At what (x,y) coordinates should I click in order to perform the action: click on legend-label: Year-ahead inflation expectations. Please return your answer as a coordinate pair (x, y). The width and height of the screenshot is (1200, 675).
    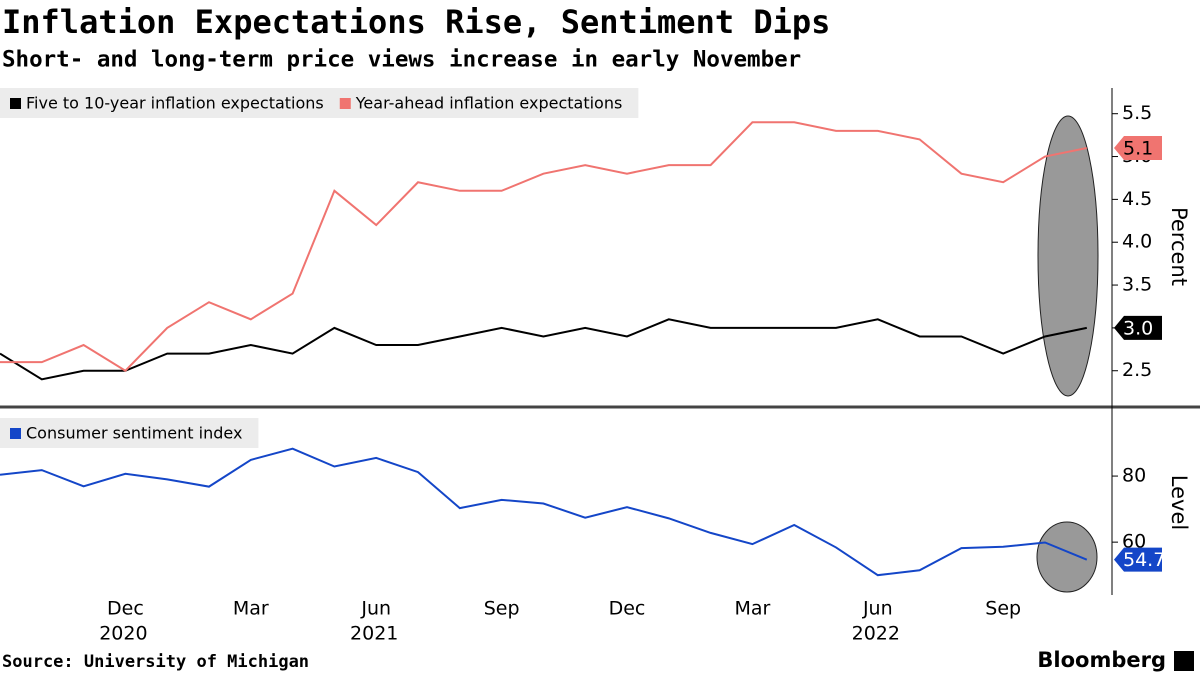
    Looking at the image, I should click on (489, 103).